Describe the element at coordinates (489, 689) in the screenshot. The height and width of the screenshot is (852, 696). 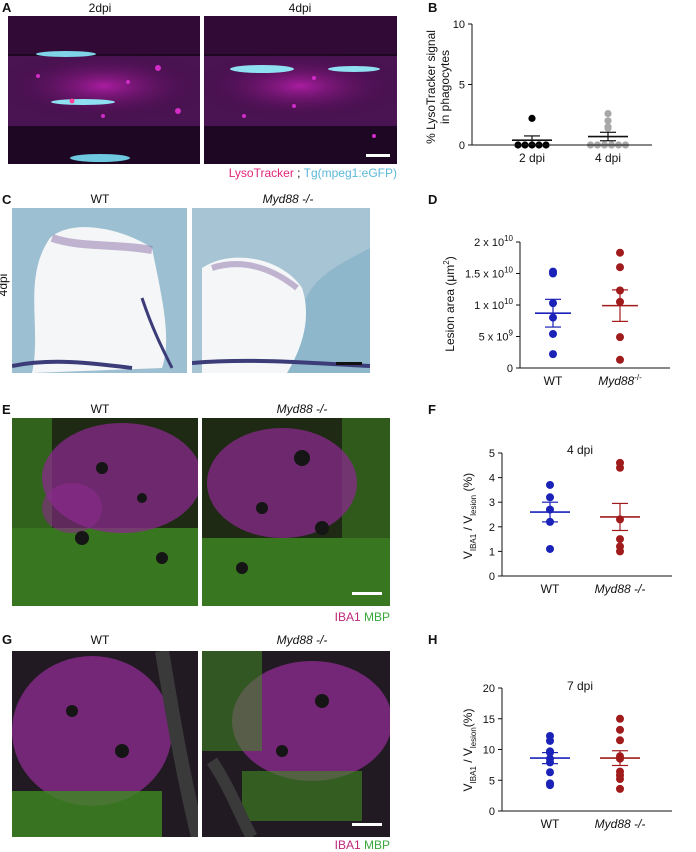
I see `y-tick-label: 20` at that location.